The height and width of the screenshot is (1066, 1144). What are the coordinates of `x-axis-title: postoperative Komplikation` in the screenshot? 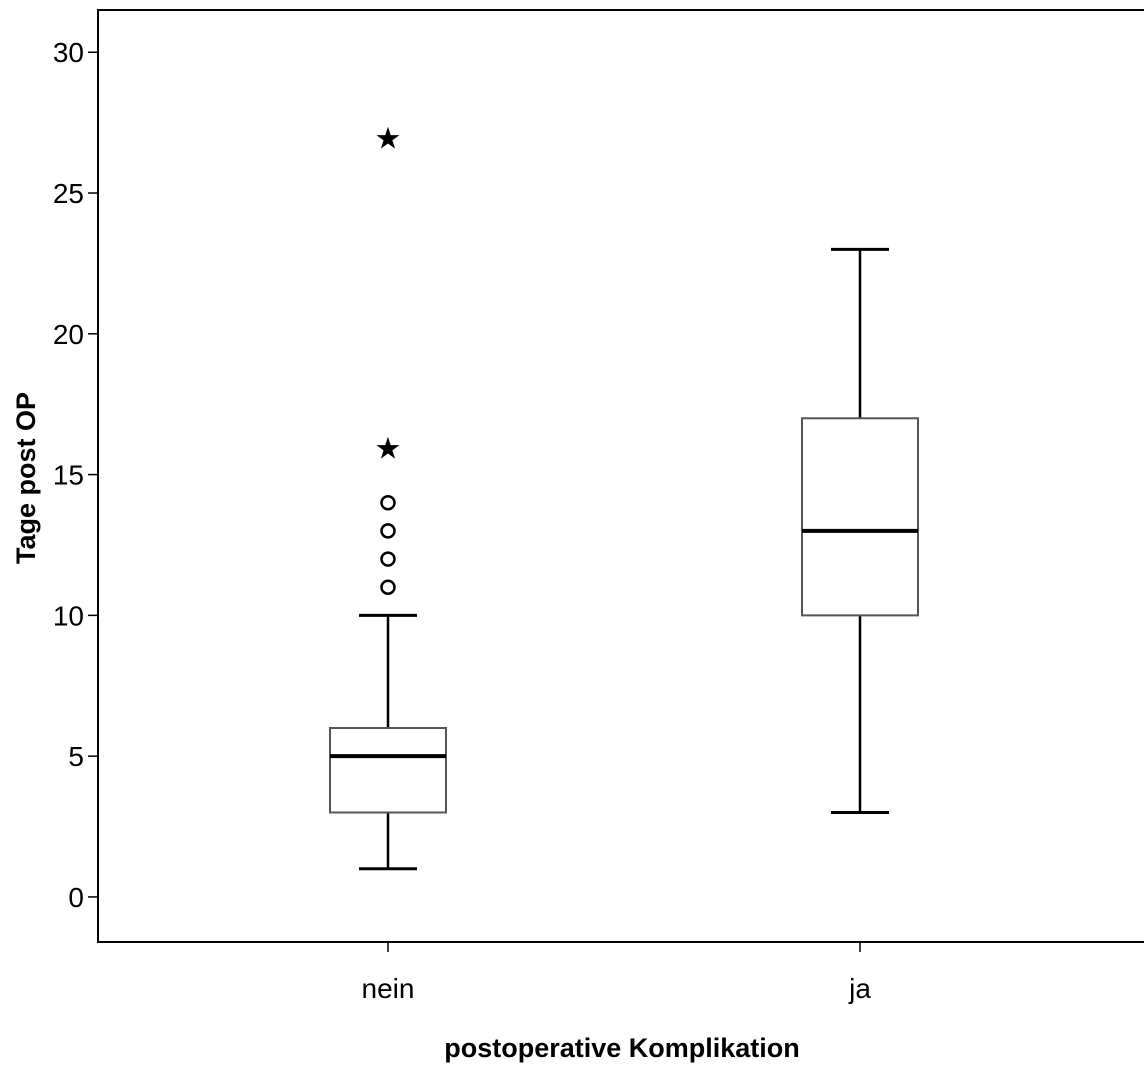 It's located at (622, 1048).